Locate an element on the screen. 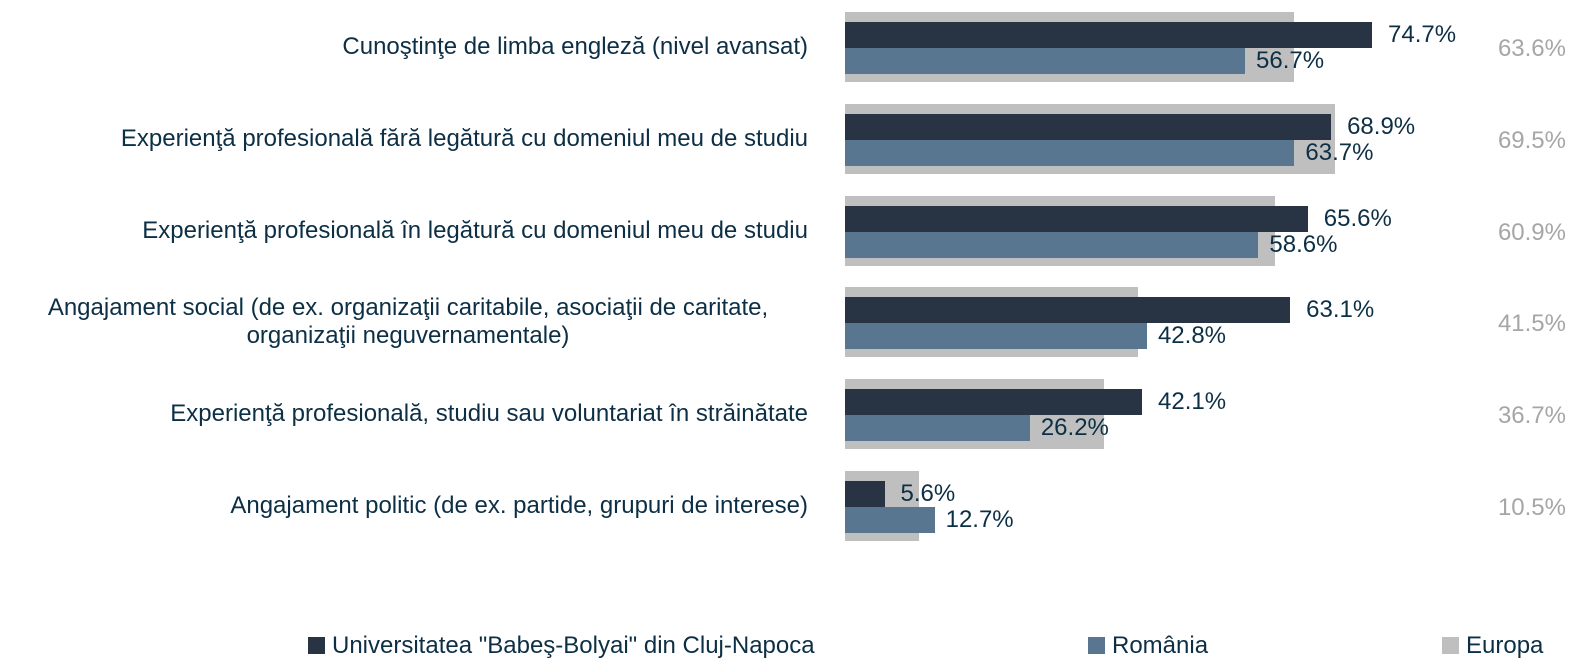 This screenshot has width=1593, height=670. value-label: 69.5% is located at coordinates (1531, 140).